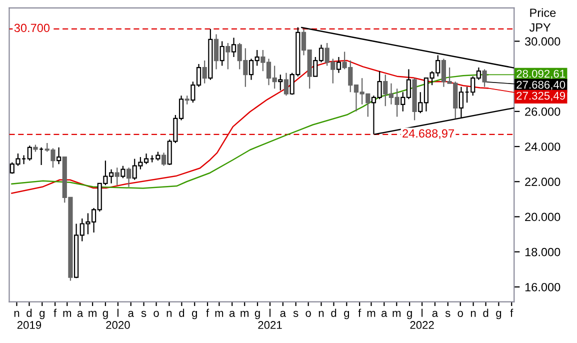  Describe the element at coordinates (543, 12) in the screenshot. I see `text: Price` at that location.